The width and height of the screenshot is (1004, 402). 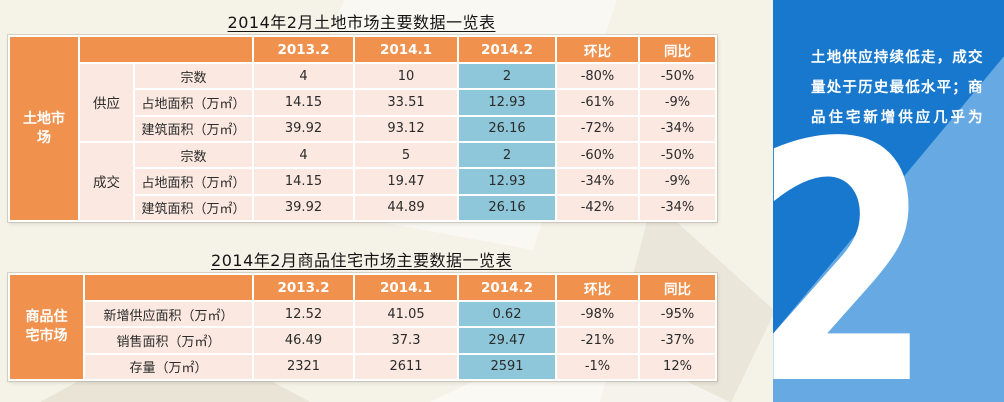 I want to click on table-side-label: 商品住宅市场, so click(x=46, y=327).